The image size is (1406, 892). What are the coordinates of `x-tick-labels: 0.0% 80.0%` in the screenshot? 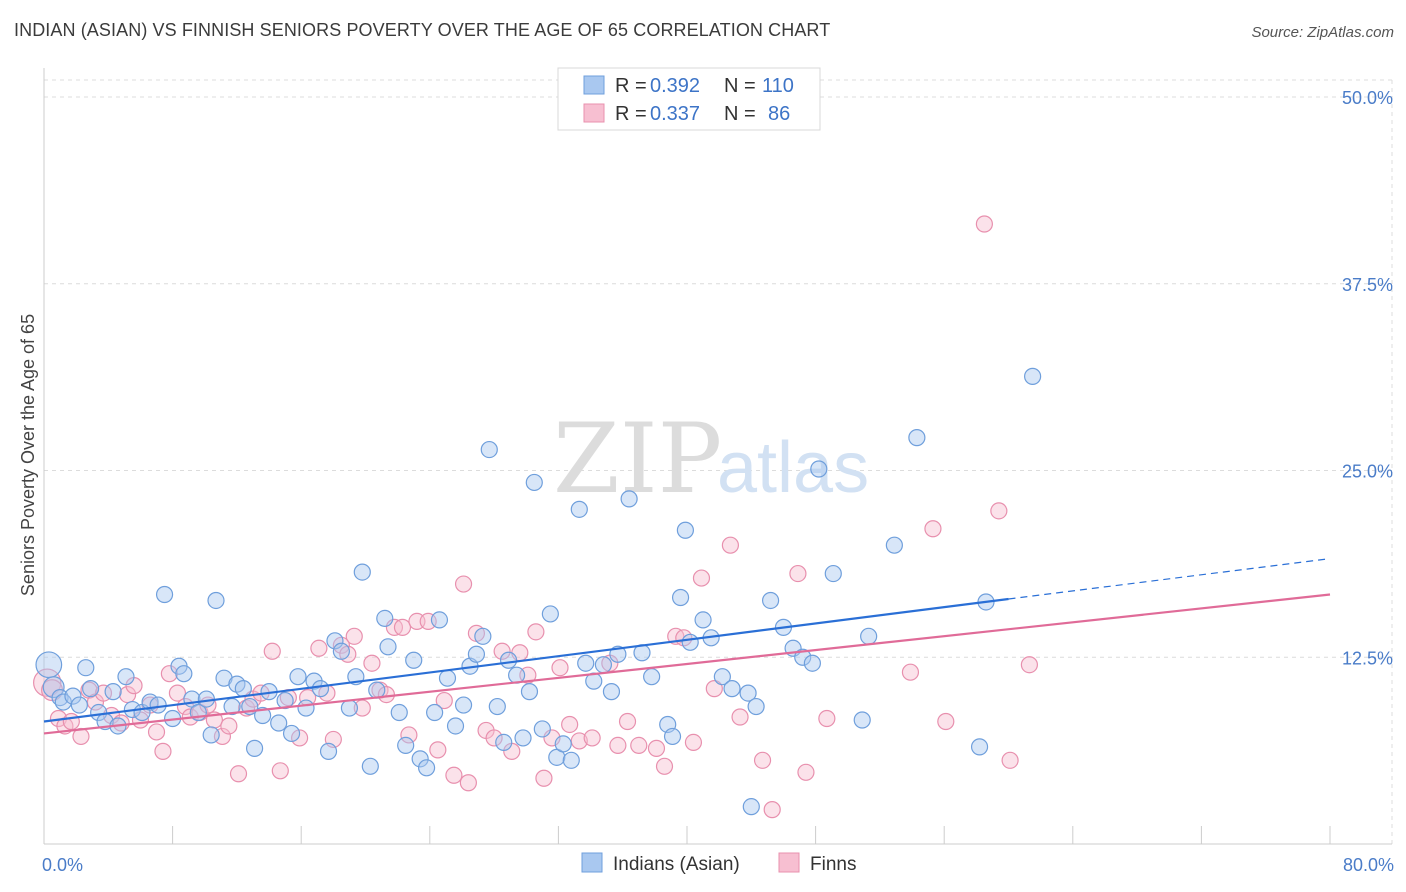 It's located at (718, 865).